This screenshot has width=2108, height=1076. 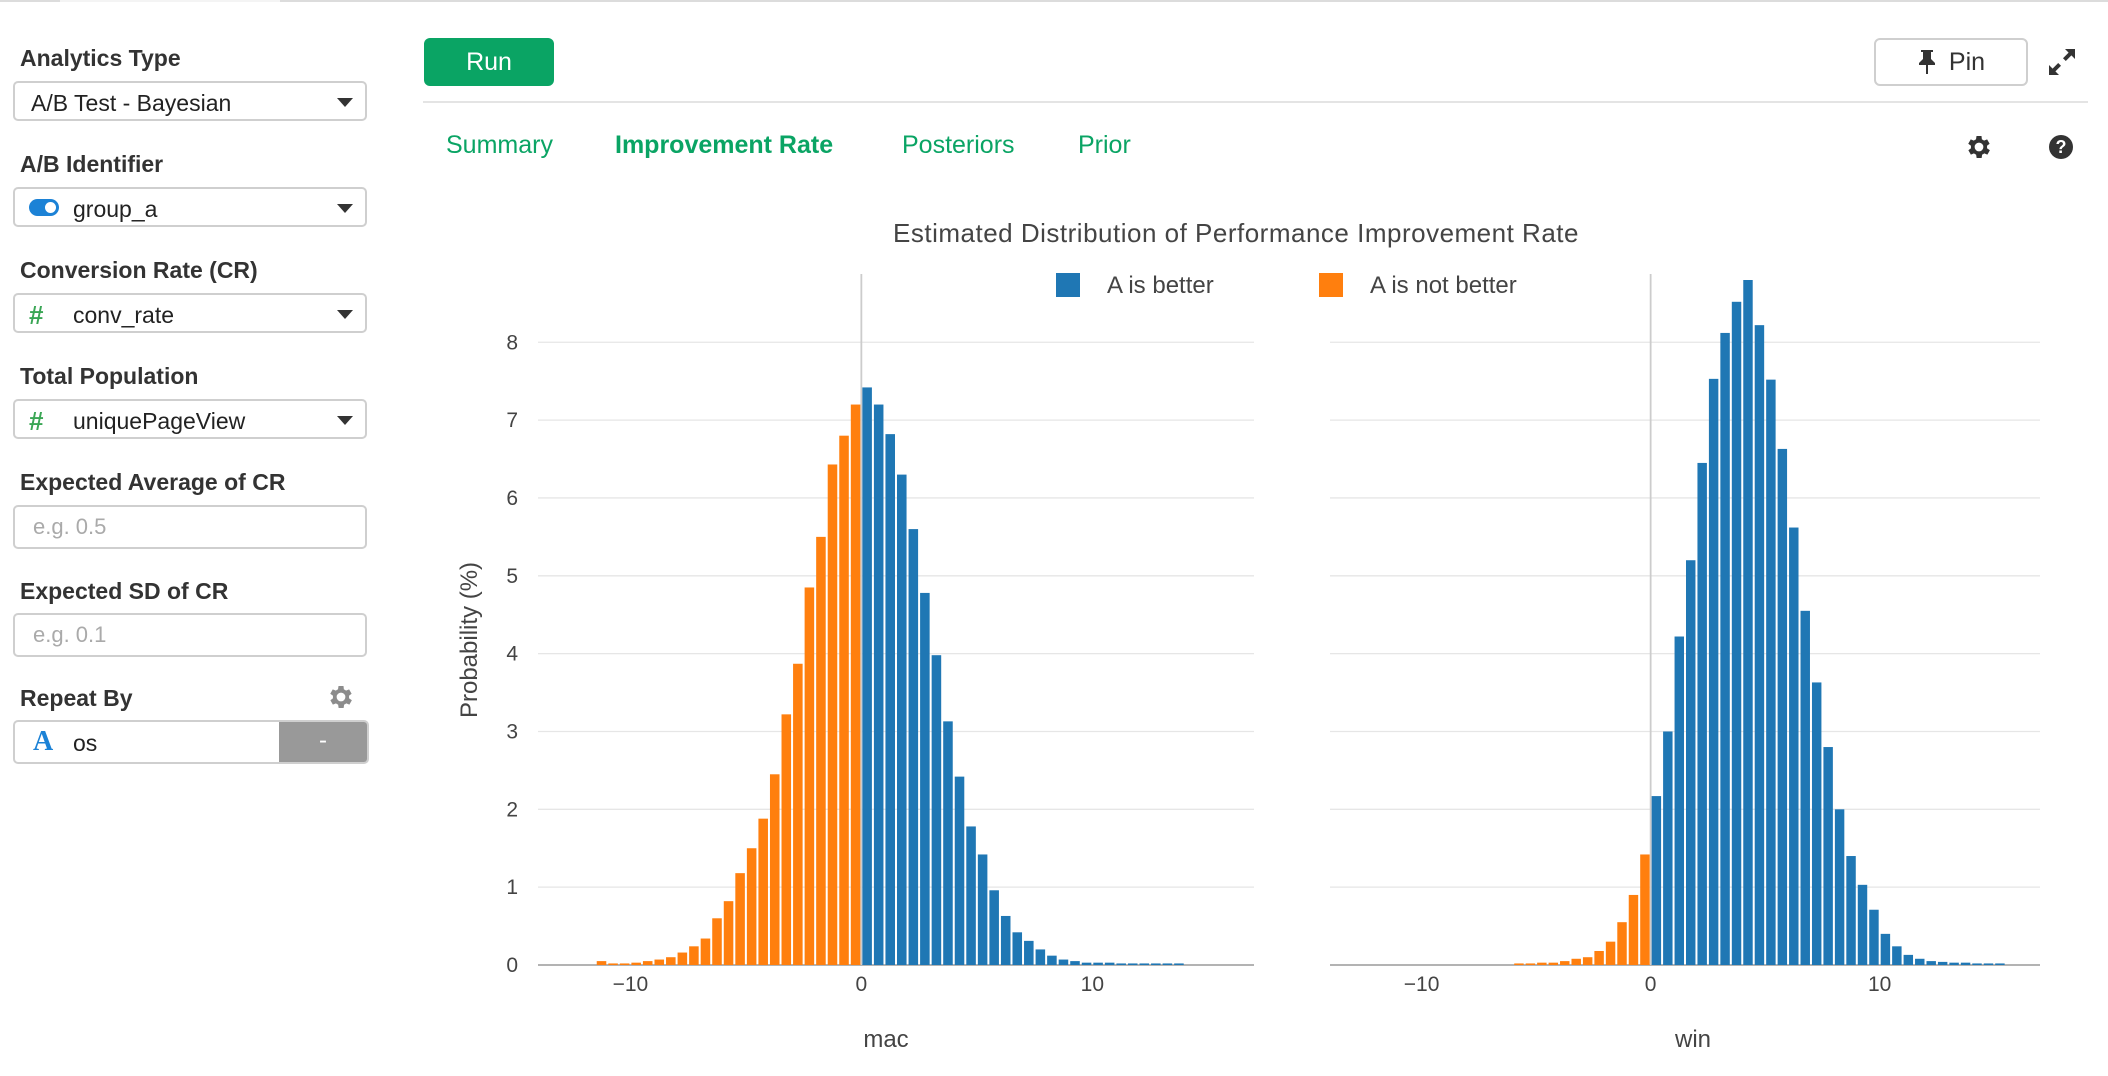 What do you see at coordinates (2062, 62) in the screenshot?
I see `expand-icon` at bounding box center [2062, 62].